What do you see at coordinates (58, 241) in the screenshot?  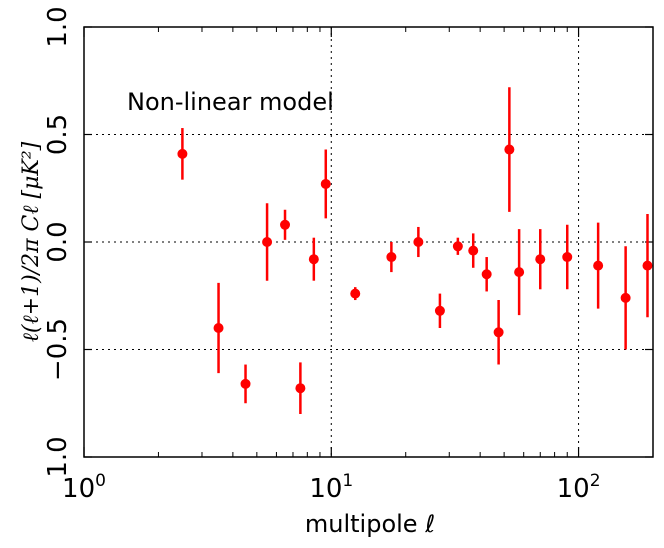 I see `y-tick-label: 0.0` at bounding box center [58, 241].